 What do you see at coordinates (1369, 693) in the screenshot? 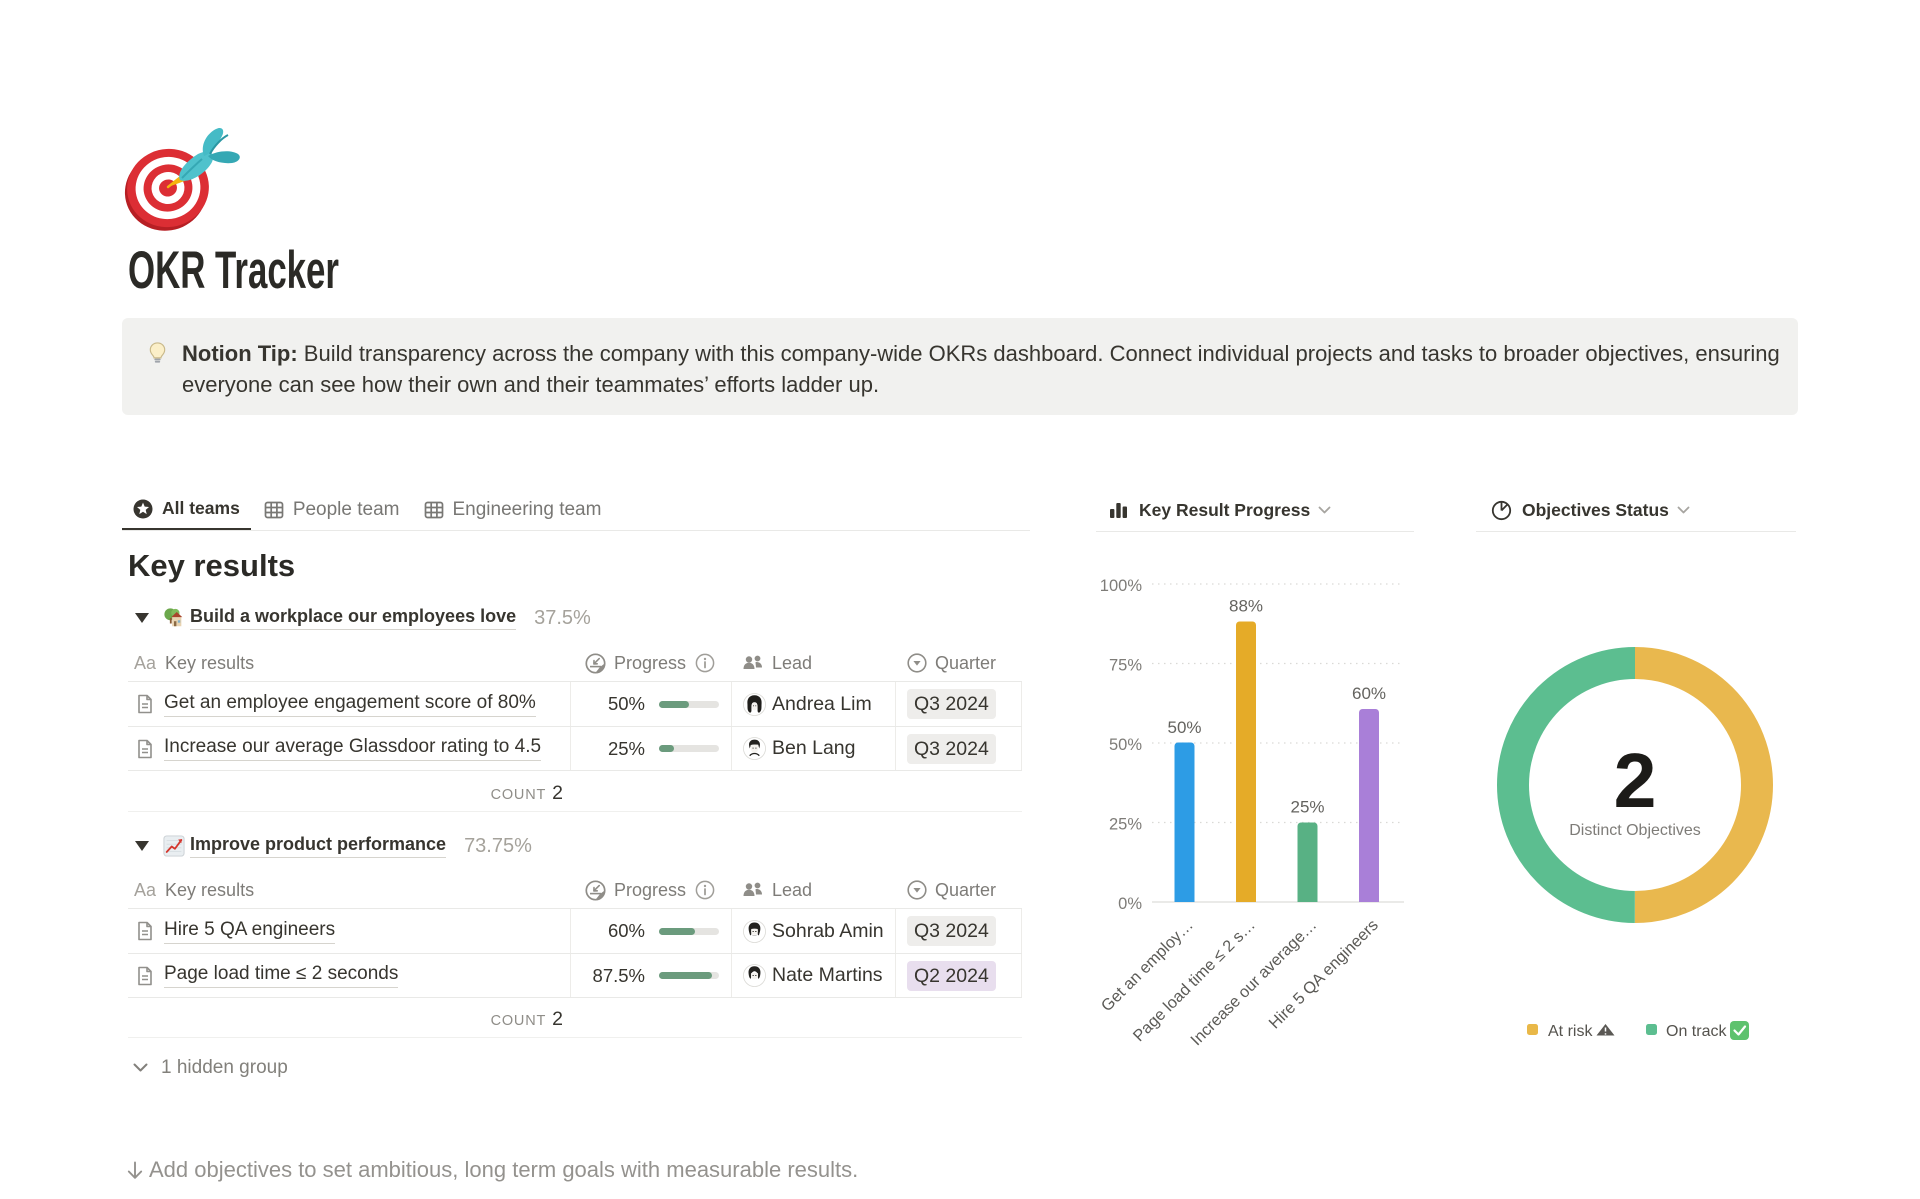
I see `svg-text: 60%` at bounding box center [1369, 693].